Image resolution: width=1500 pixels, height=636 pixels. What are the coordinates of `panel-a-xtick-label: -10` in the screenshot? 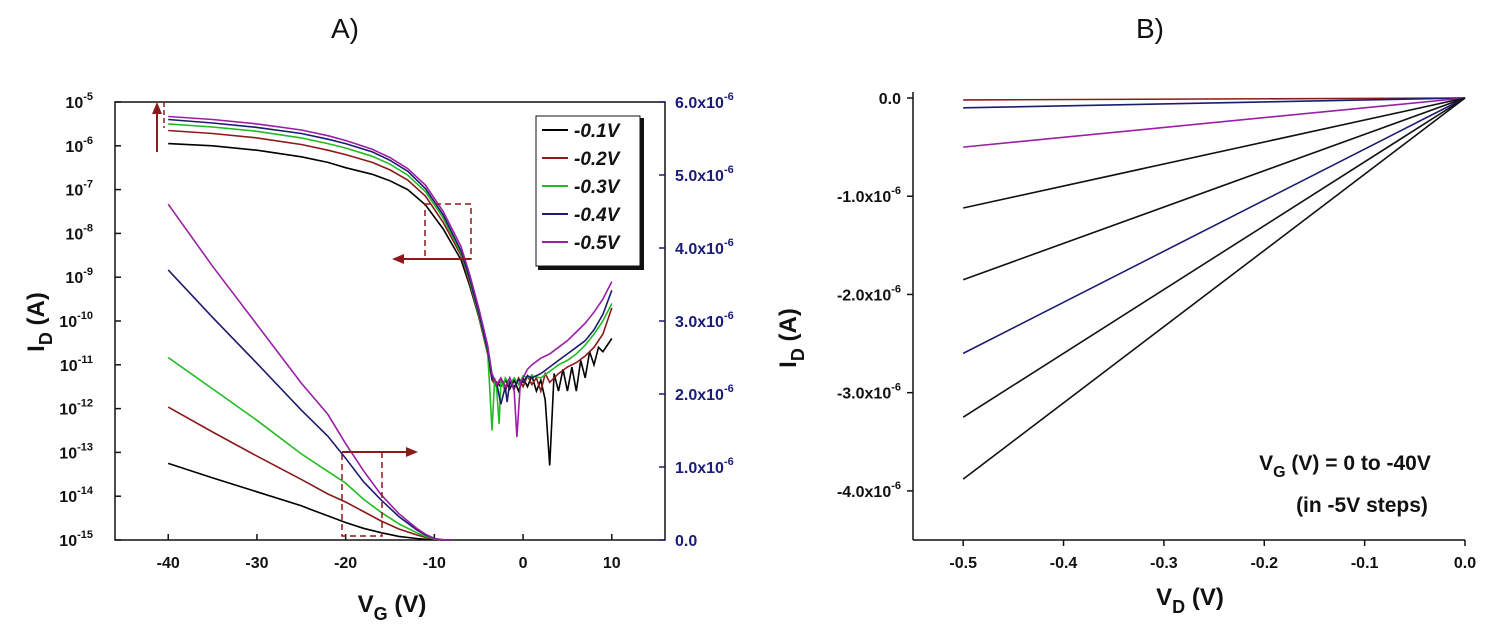 It's located at (434, 563).